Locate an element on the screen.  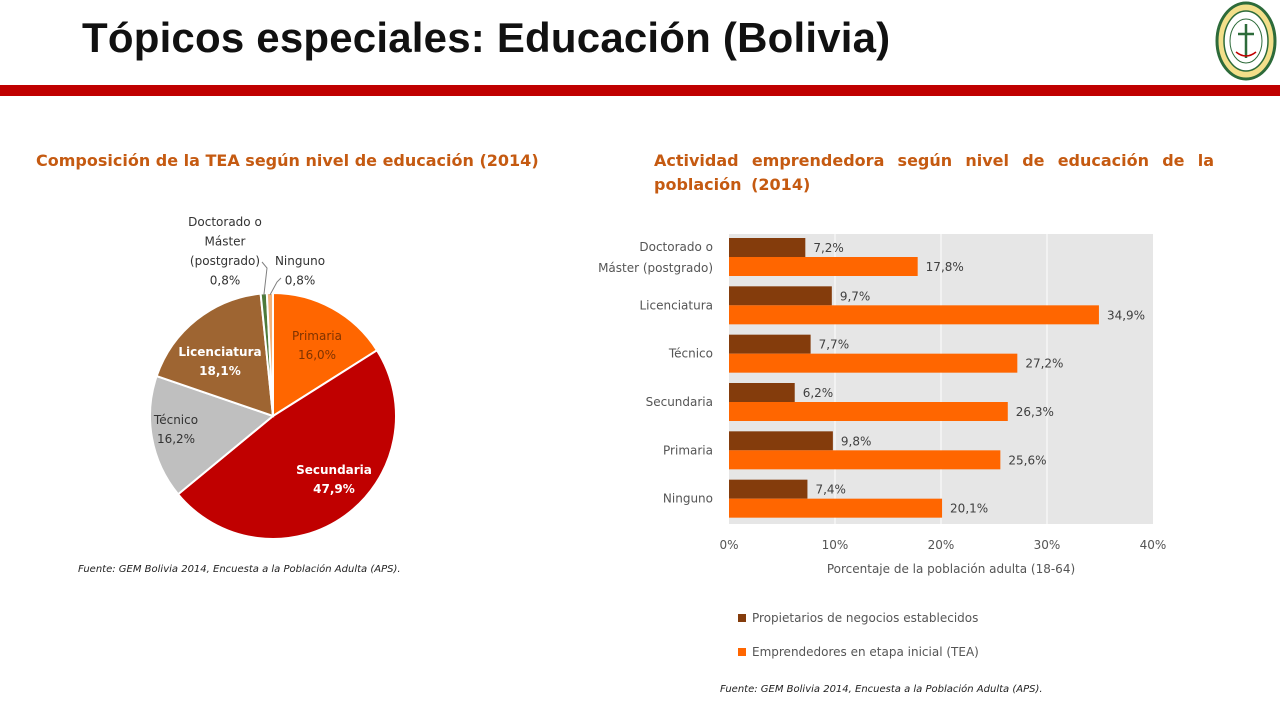
category-label-tecnico: Técnico is located at coordinates (690, 354).